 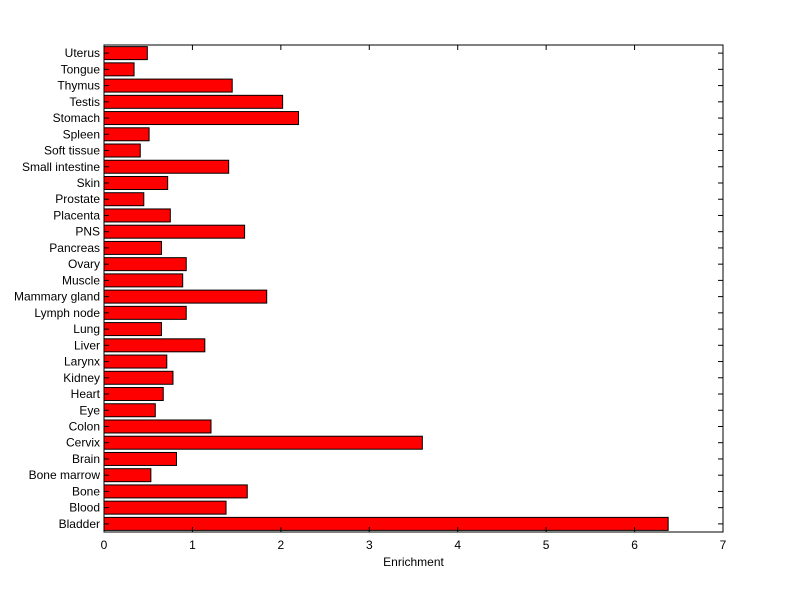 What do you see at coordinates (133, 394) in the screenshot?
I see `bar-heart` at bounding box center [133, 394].